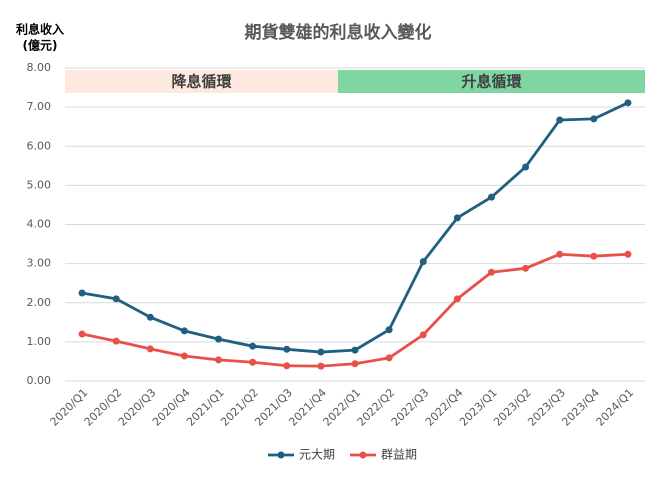 This screenshot has height=485, width=671. I want to click on y-tick-label: 2.00, so click(39, 302).